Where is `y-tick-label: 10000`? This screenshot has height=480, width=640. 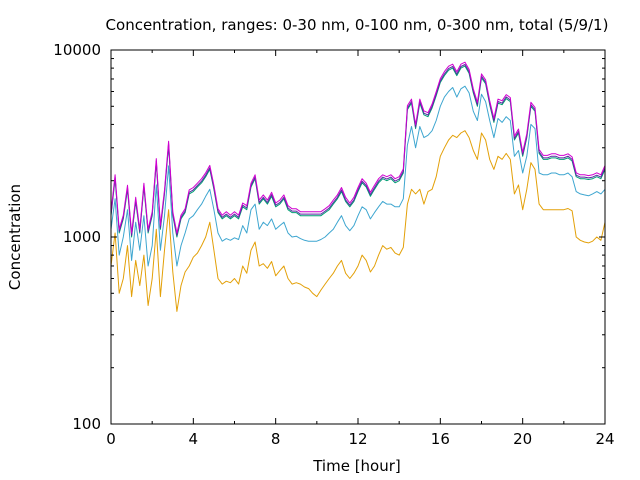 y-tick-label: 10000 is located at coordinates (77, 50).